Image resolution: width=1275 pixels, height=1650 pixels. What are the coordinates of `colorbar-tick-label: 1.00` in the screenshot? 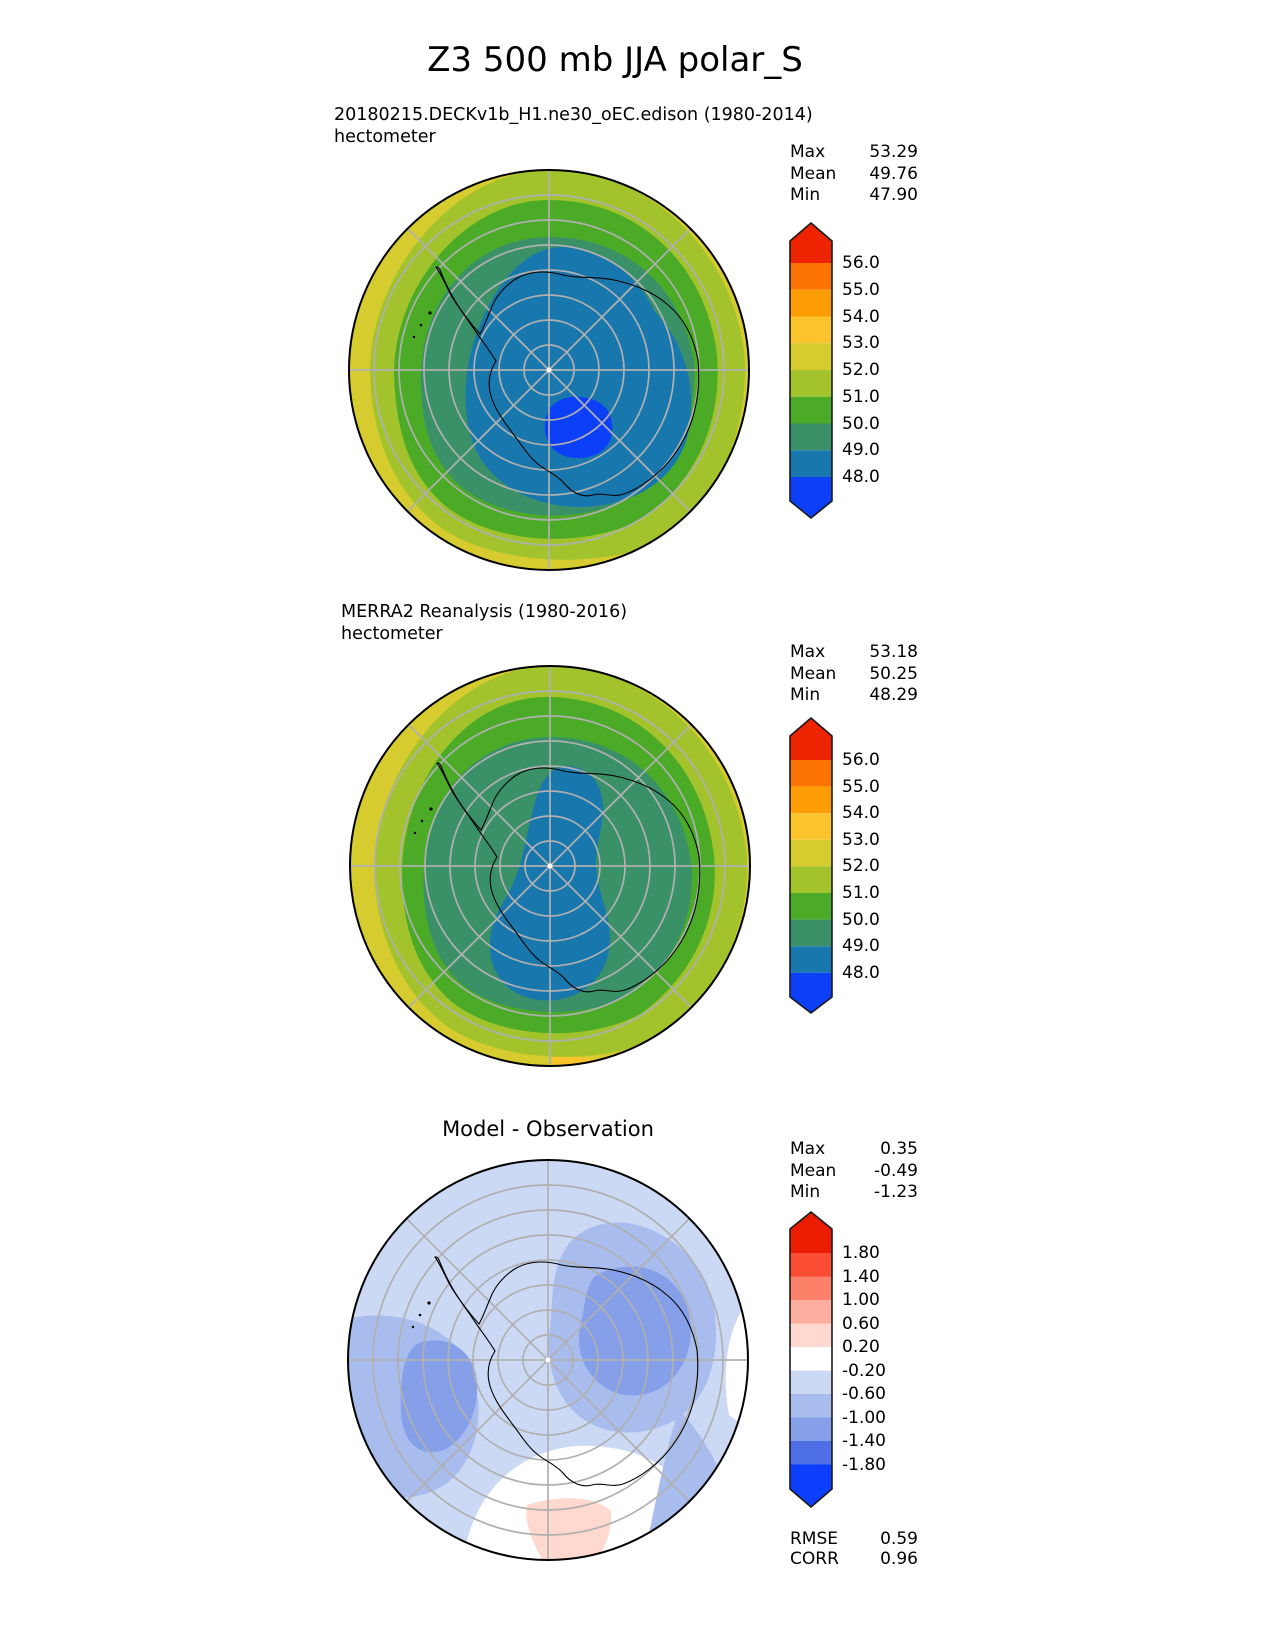 It's located at (861, 1300).